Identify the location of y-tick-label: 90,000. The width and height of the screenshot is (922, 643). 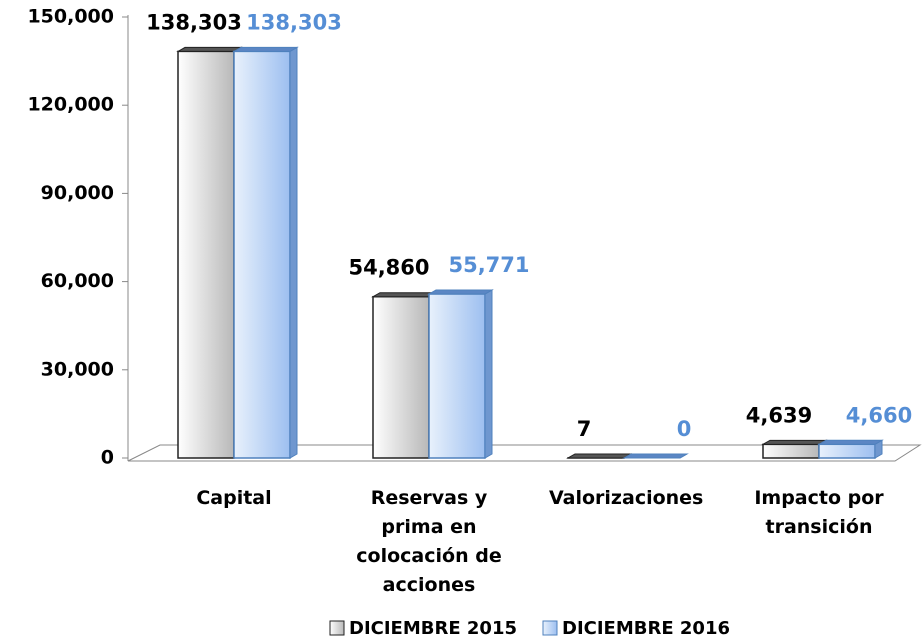
(77, 193).